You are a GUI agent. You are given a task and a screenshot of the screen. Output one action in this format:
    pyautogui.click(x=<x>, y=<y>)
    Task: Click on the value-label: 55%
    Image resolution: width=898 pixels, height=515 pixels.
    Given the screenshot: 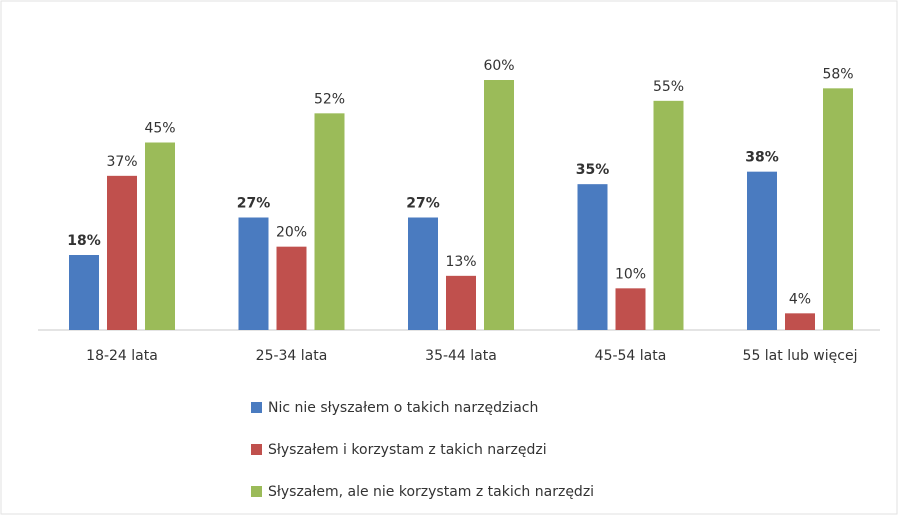 What is the action you would take?
    pyautogui.click(x=668, y=87)
    